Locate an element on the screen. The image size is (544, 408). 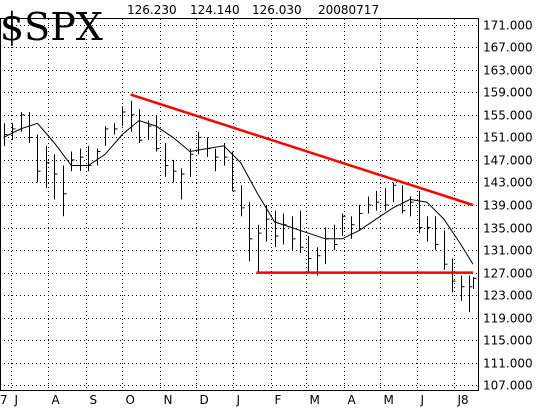
ohlc-value-open: 126.230 is located at coordinates (152, 10).